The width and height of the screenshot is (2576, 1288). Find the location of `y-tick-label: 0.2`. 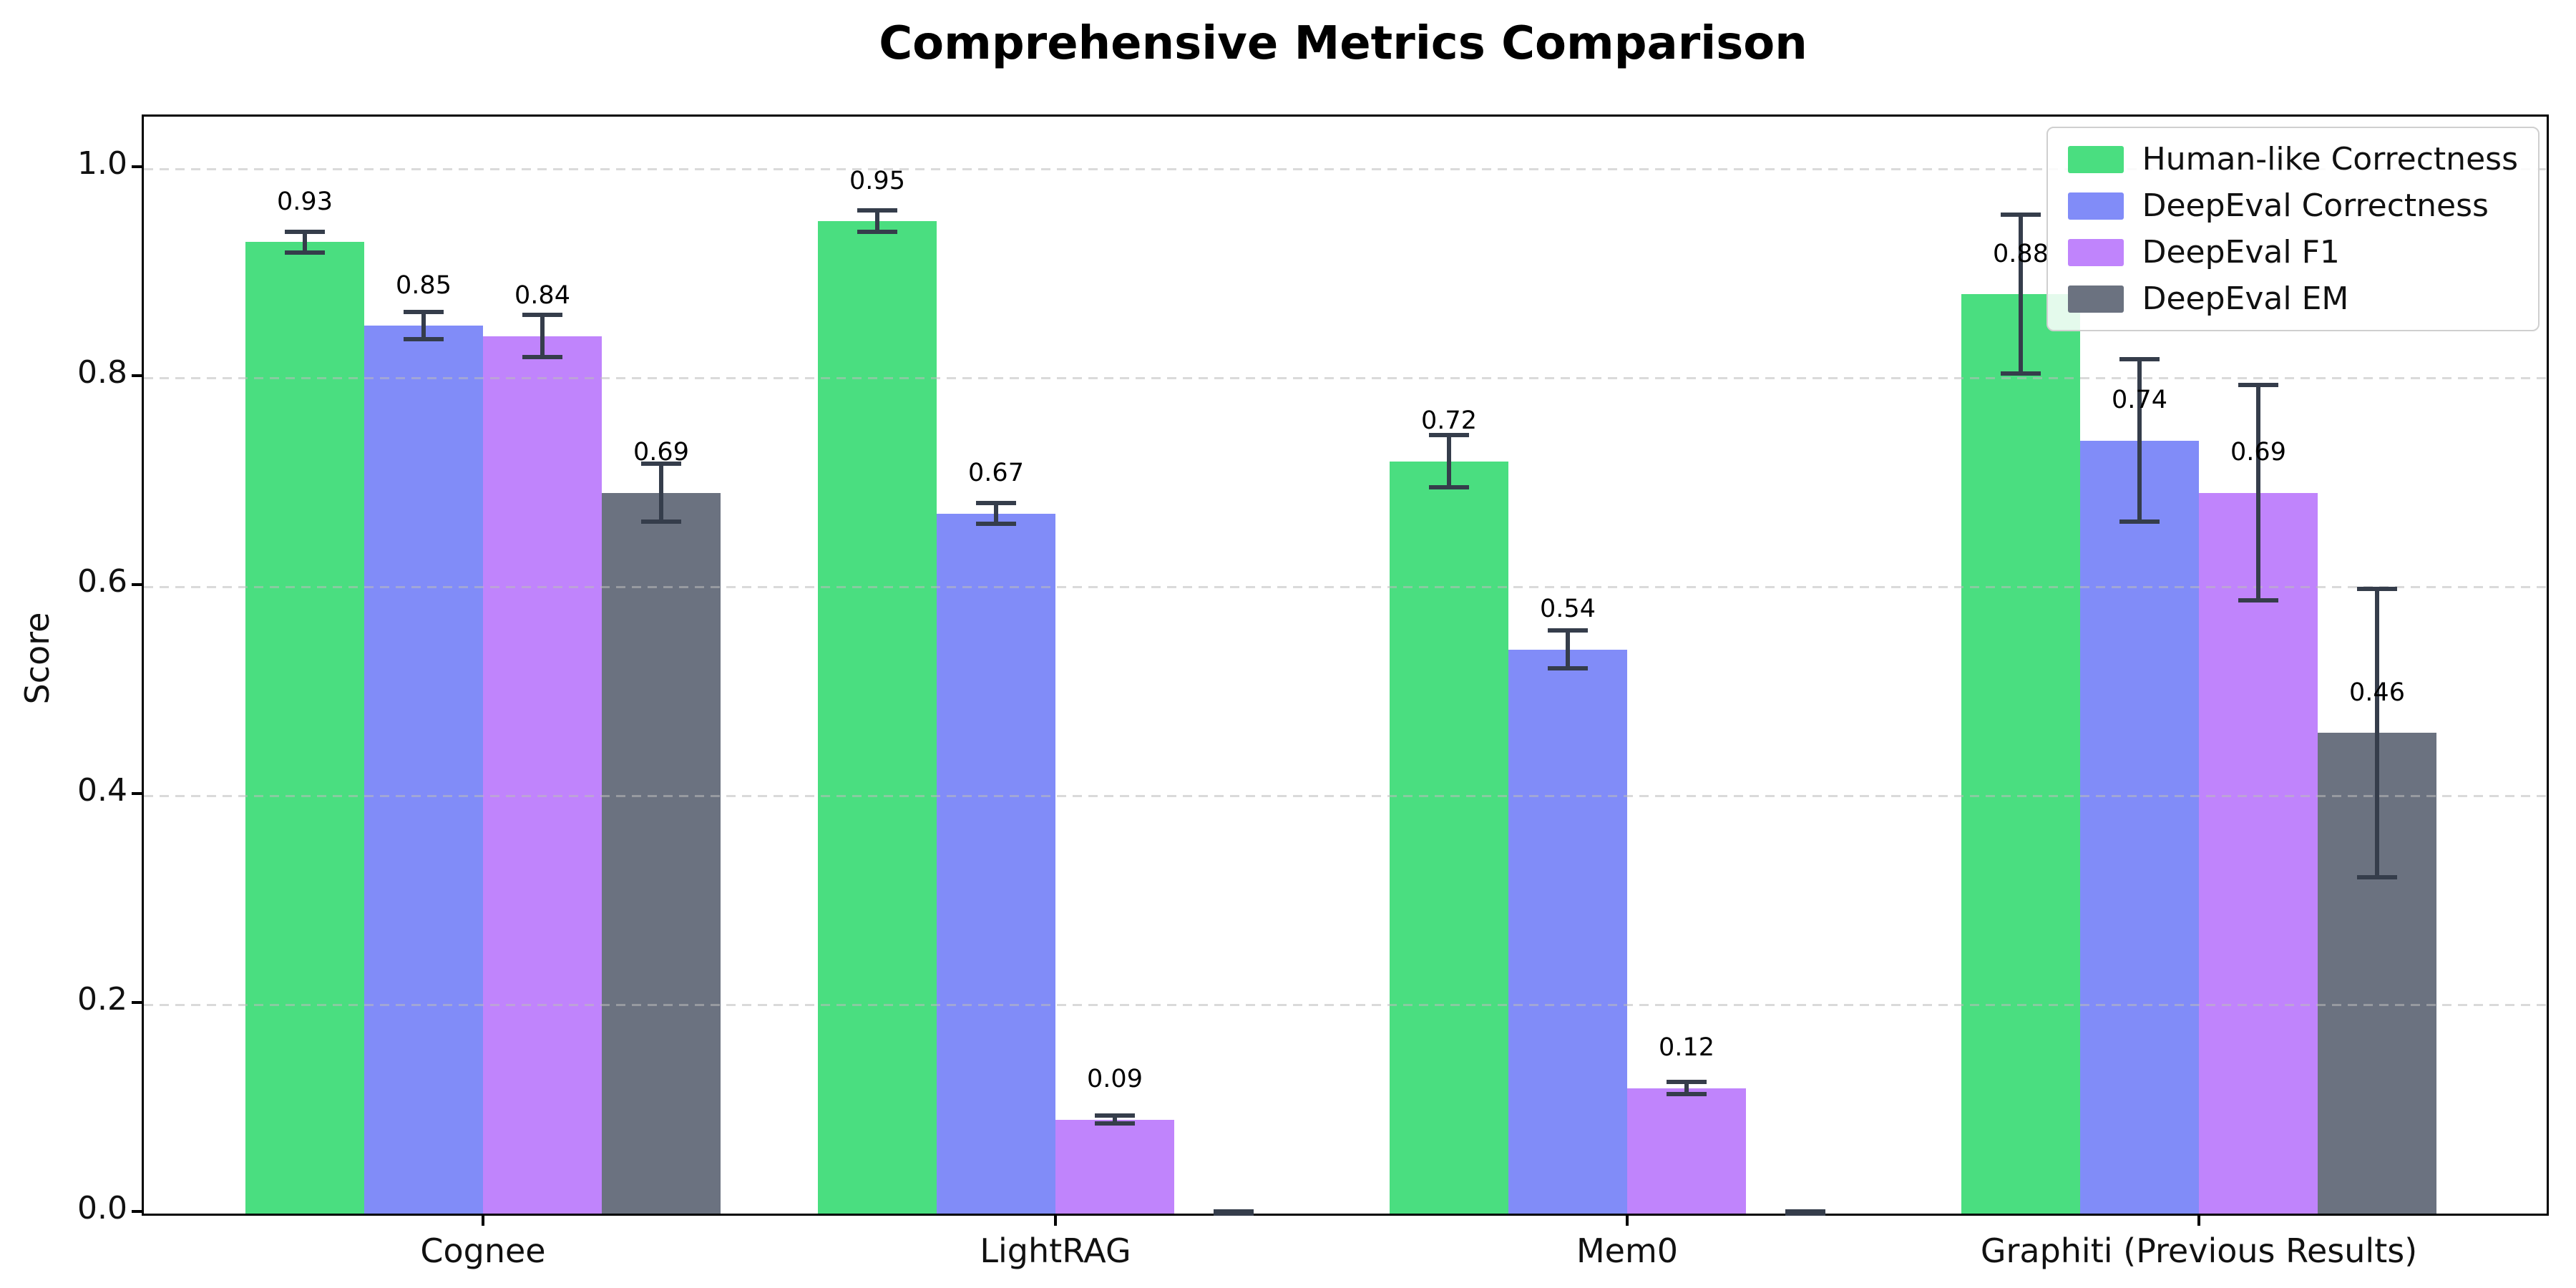

y-tick-label: 0.2 is located at coordinates (102, 999).